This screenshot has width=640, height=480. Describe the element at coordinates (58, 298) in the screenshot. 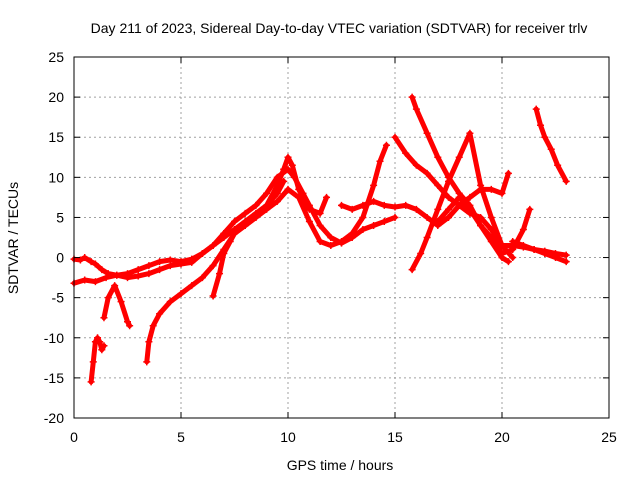

I see `y-tick-label: -5` at that location.